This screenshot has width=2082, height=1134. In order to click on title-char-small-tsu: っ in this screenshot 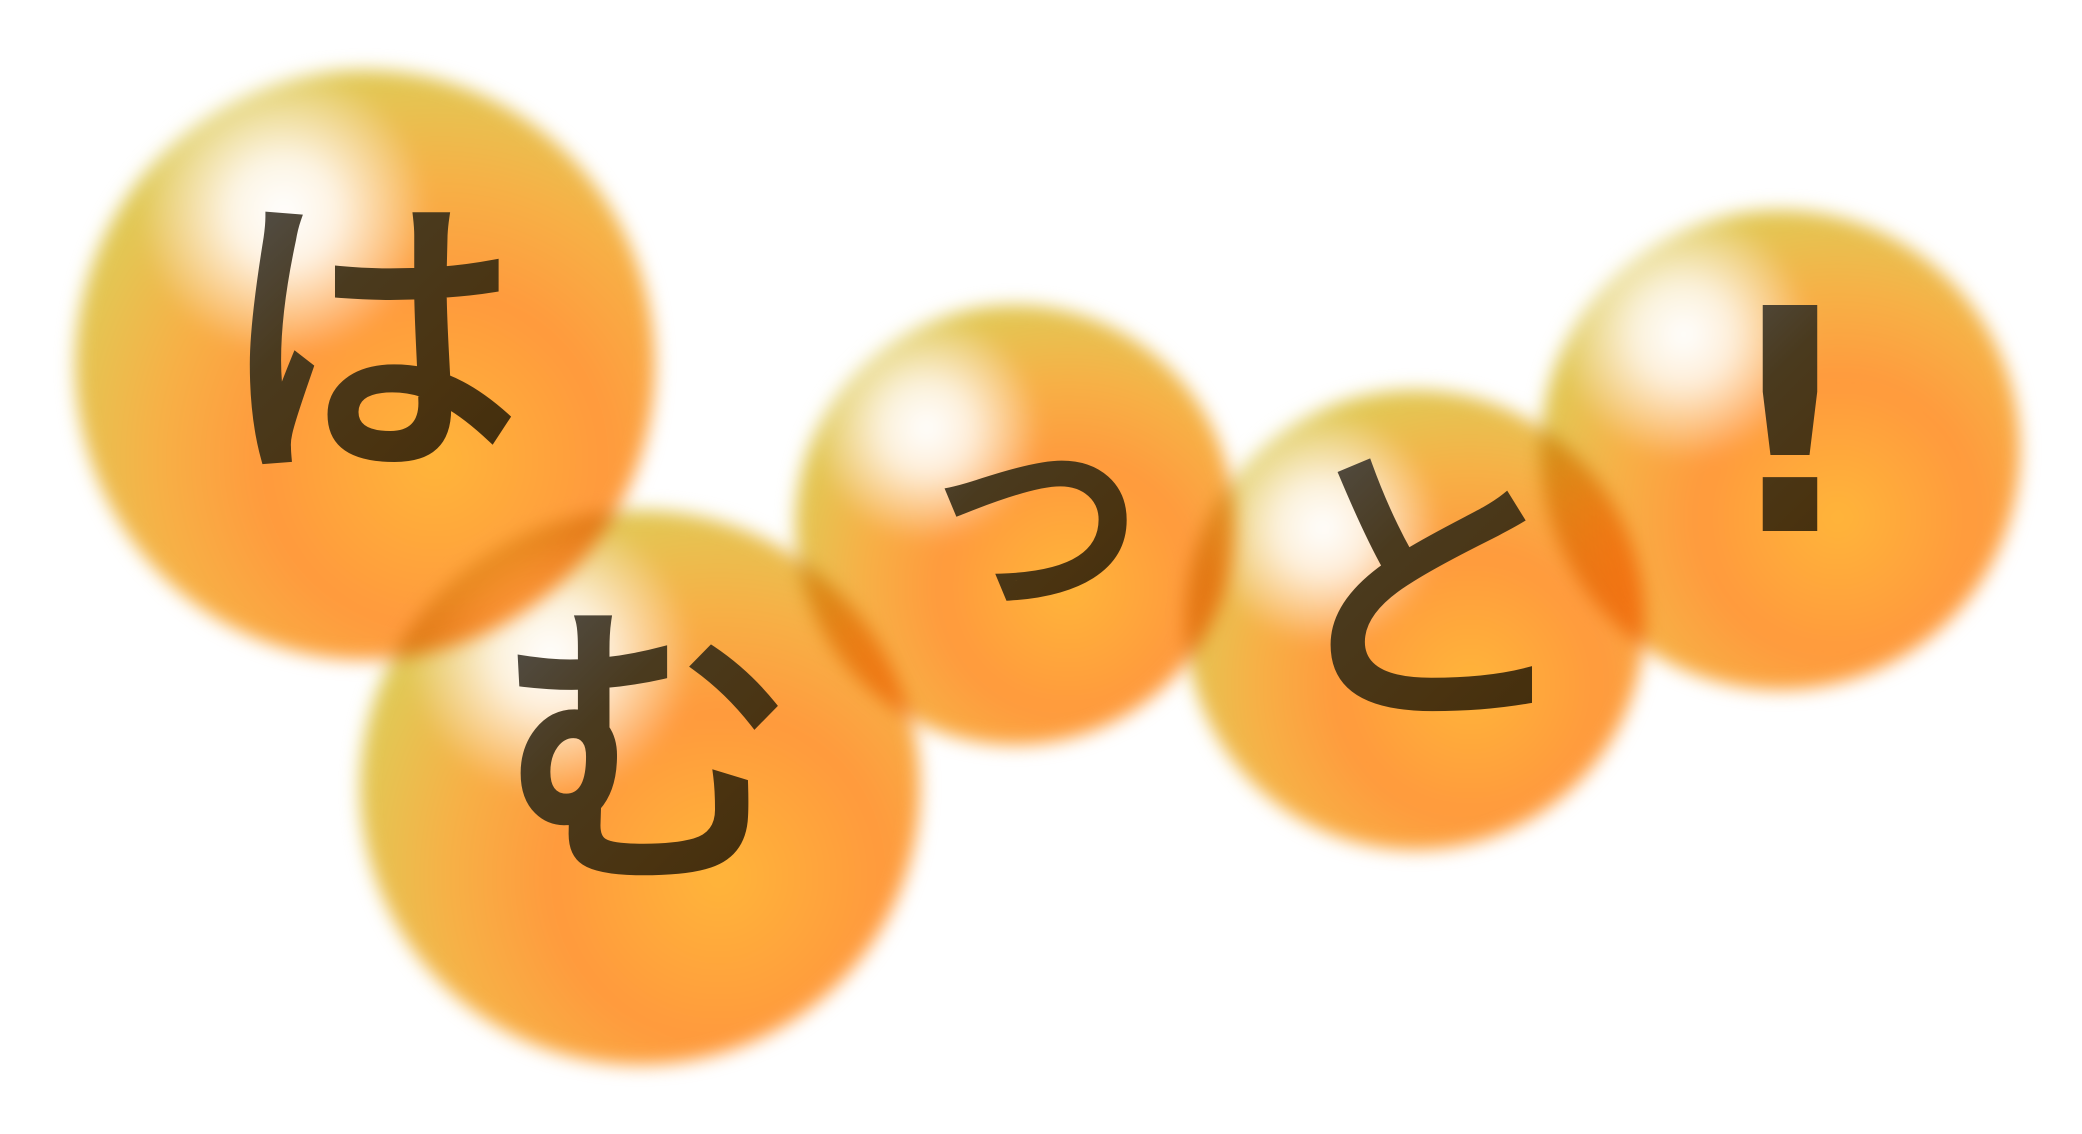, I will do `click(1035, 520)`.